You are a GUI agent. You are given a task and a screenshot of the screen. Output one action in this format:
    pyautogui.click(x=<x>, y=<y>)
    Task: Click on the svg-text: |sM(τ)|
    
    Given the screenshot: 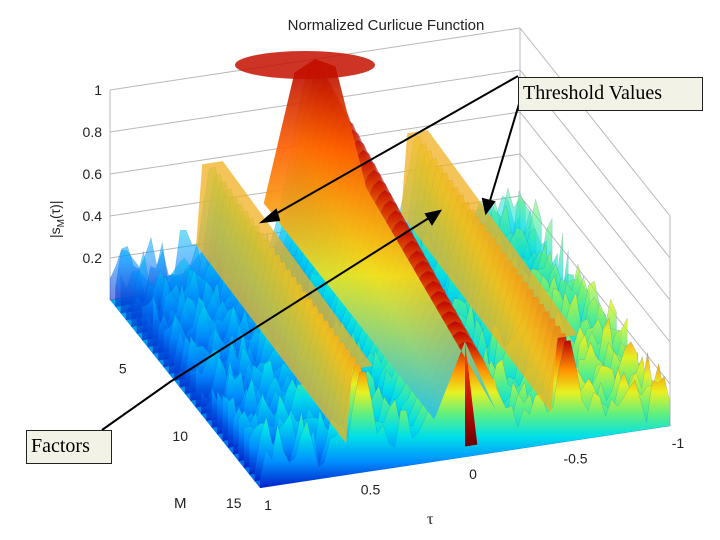 What is the action you would take?
    pyautogui.click(x=57, y=219)
    